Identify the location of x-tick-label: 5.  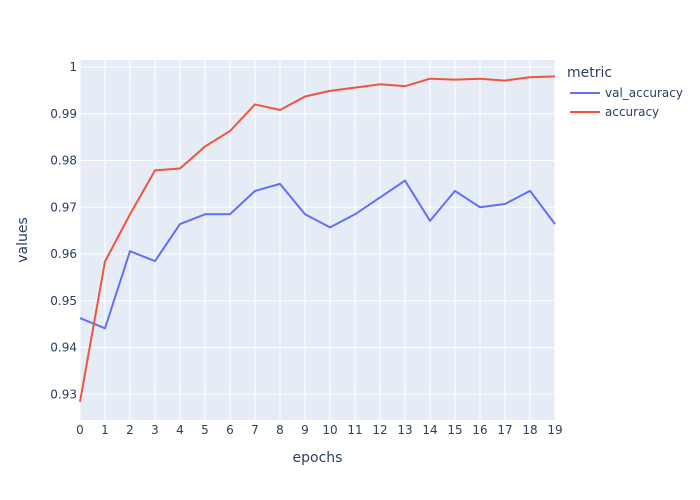
(205, 430).